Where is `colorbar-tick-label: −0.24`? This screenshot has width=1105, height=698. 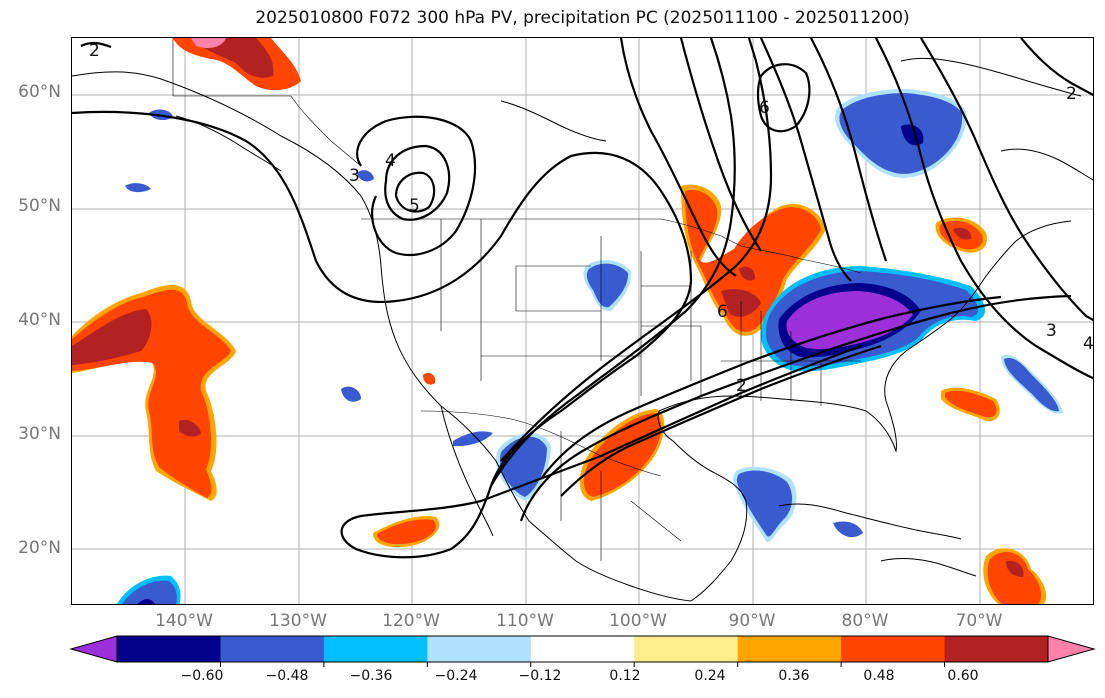
colorbar-tick-label: −0.24 is located at coordinates (456, 676).